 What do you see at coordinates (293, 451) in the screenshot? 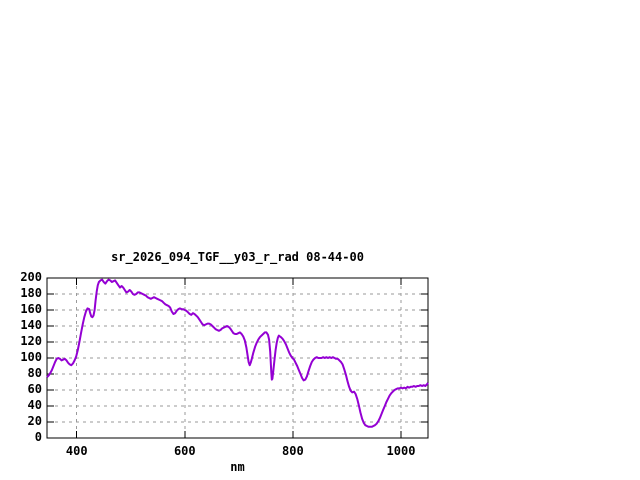
I see `x-tick-label: 800` at bounding box center [293, 451].